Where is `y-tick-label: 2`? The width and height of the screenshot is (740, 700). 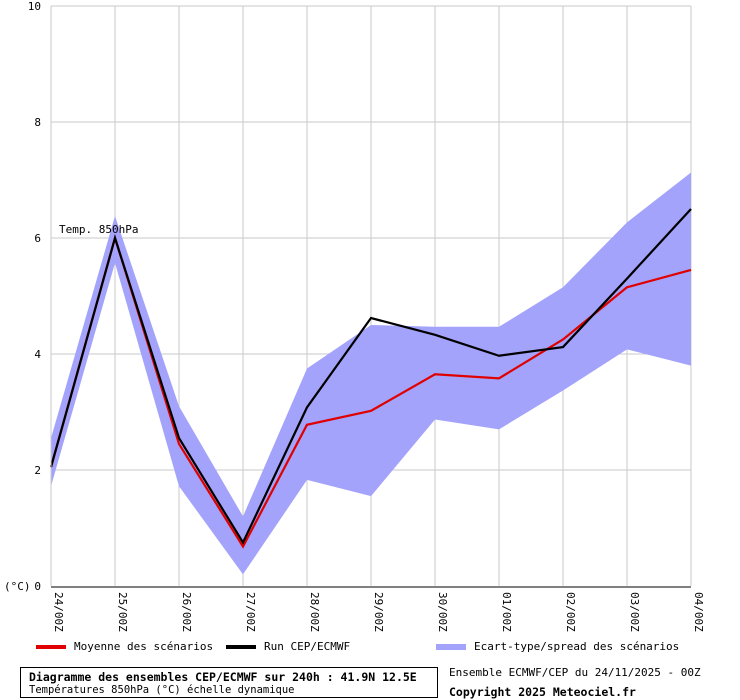
y-tick-label: 2 is located at coordinates (37, 470).